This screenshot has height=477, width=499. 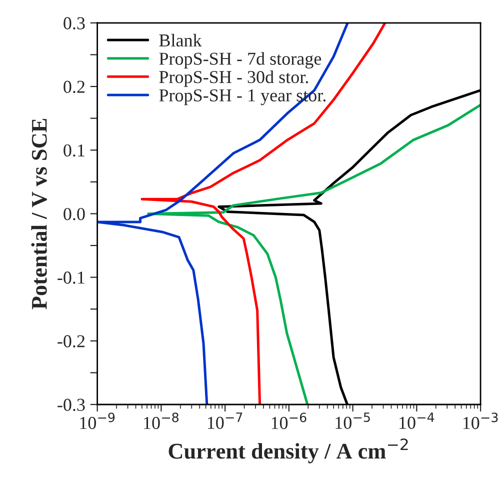 I want to click on legend-label: PropS-SH - 7d storage, so click(x=240, y=60).